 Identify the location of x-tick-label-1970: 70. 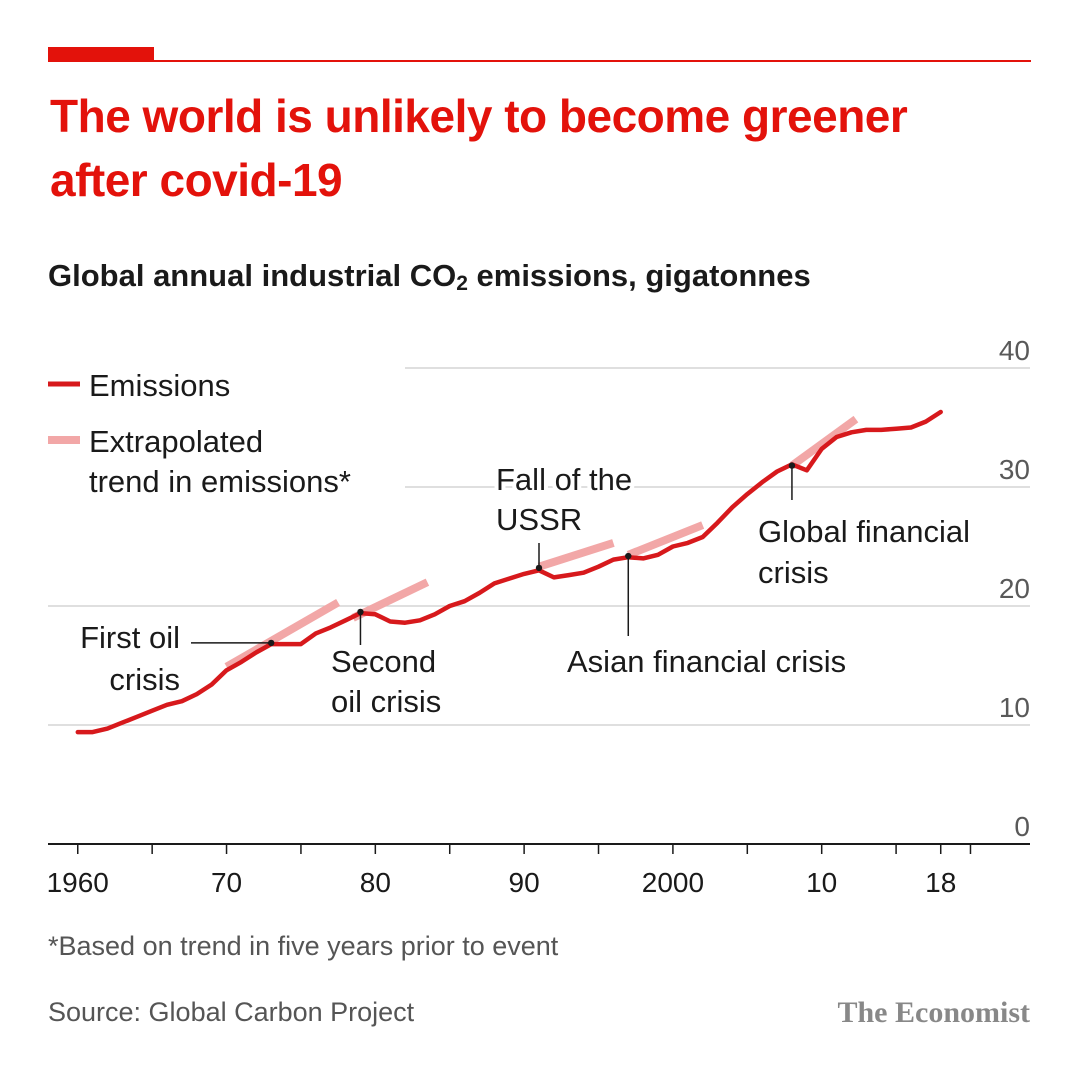
(226, 882).